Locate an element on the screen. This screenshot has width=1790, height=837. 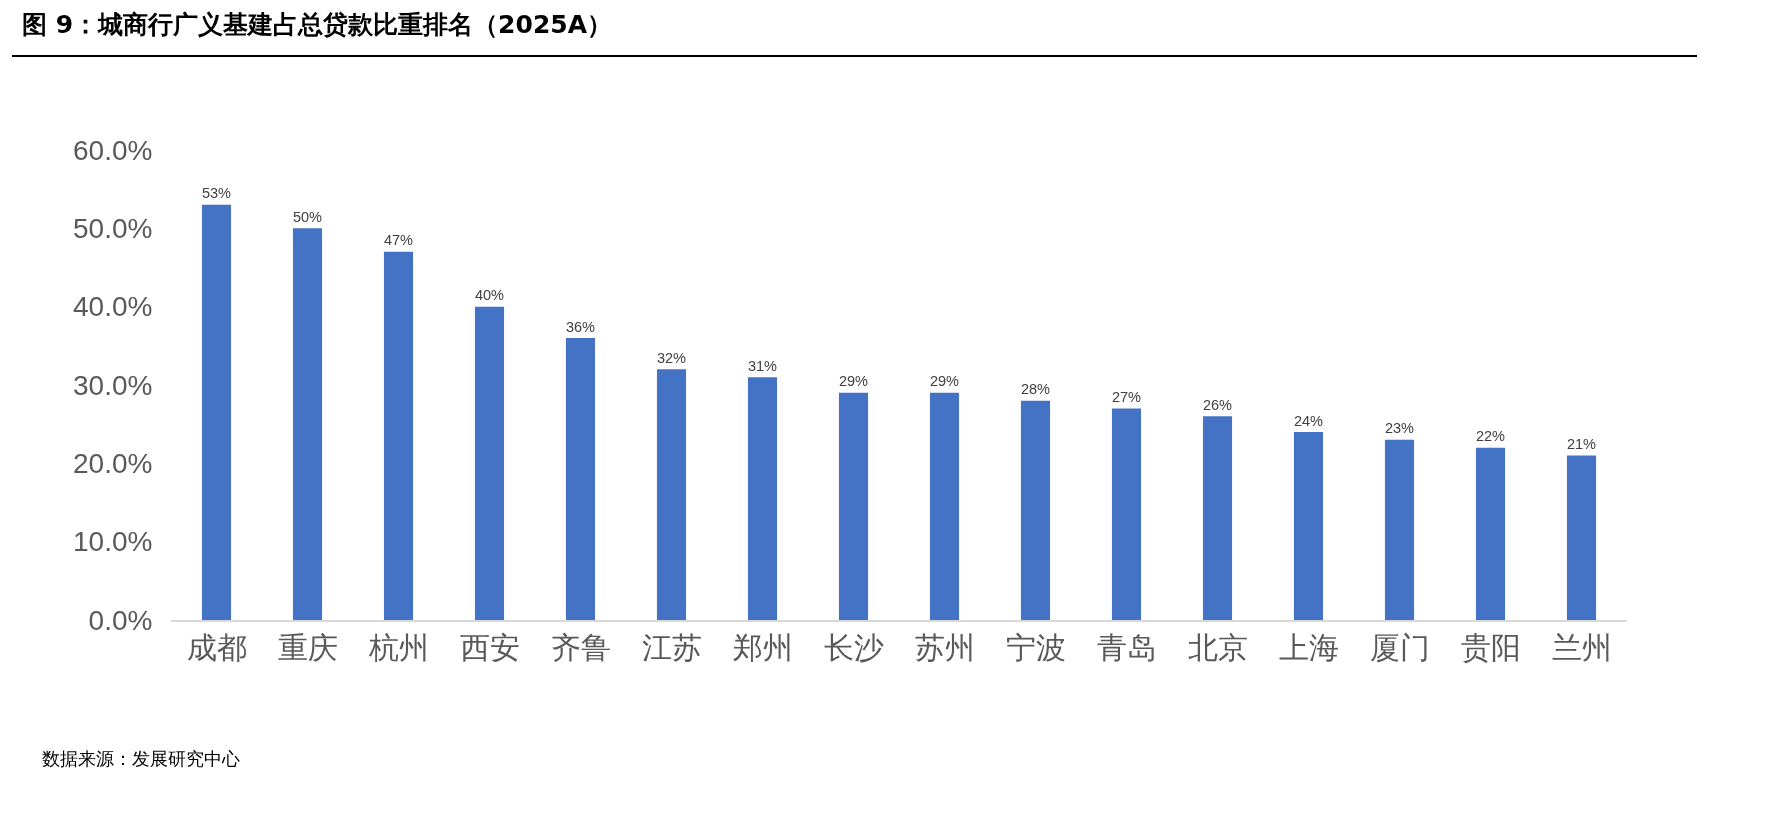
x-tick-label: 江苏 is located at coordinates (671, 647).